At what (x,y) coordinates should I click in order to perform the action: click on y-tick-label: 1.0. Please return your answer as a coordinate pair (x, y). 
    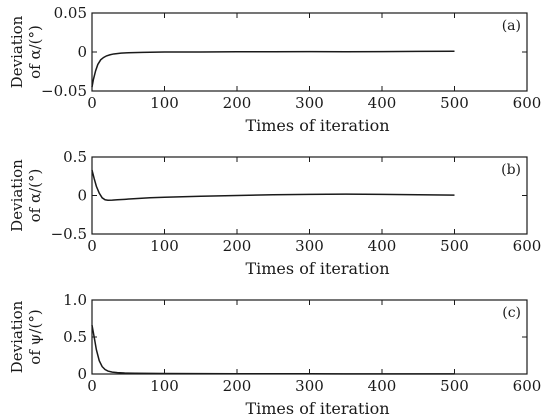
    Looking at the image, I should click on (75, 300).